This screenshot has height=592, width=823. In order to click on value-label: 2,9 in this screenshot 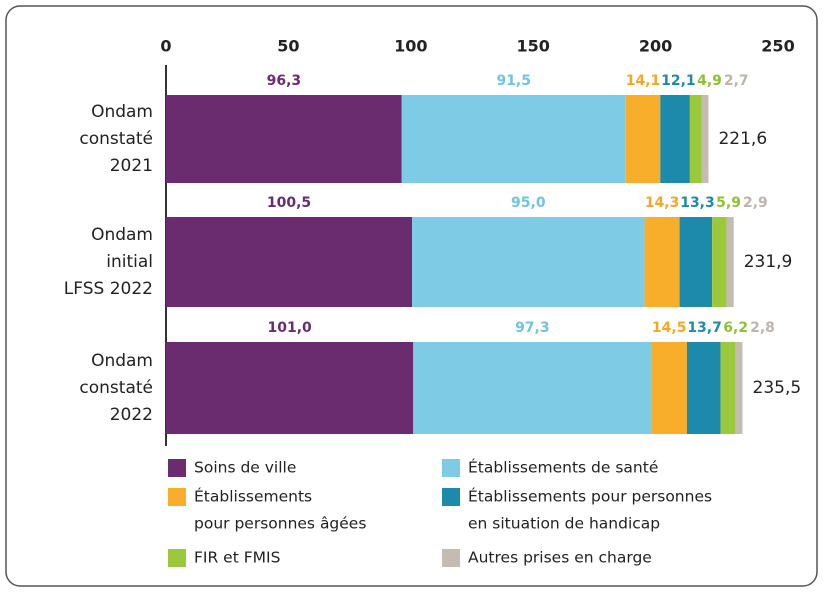, I will do `click(755, 203)`.